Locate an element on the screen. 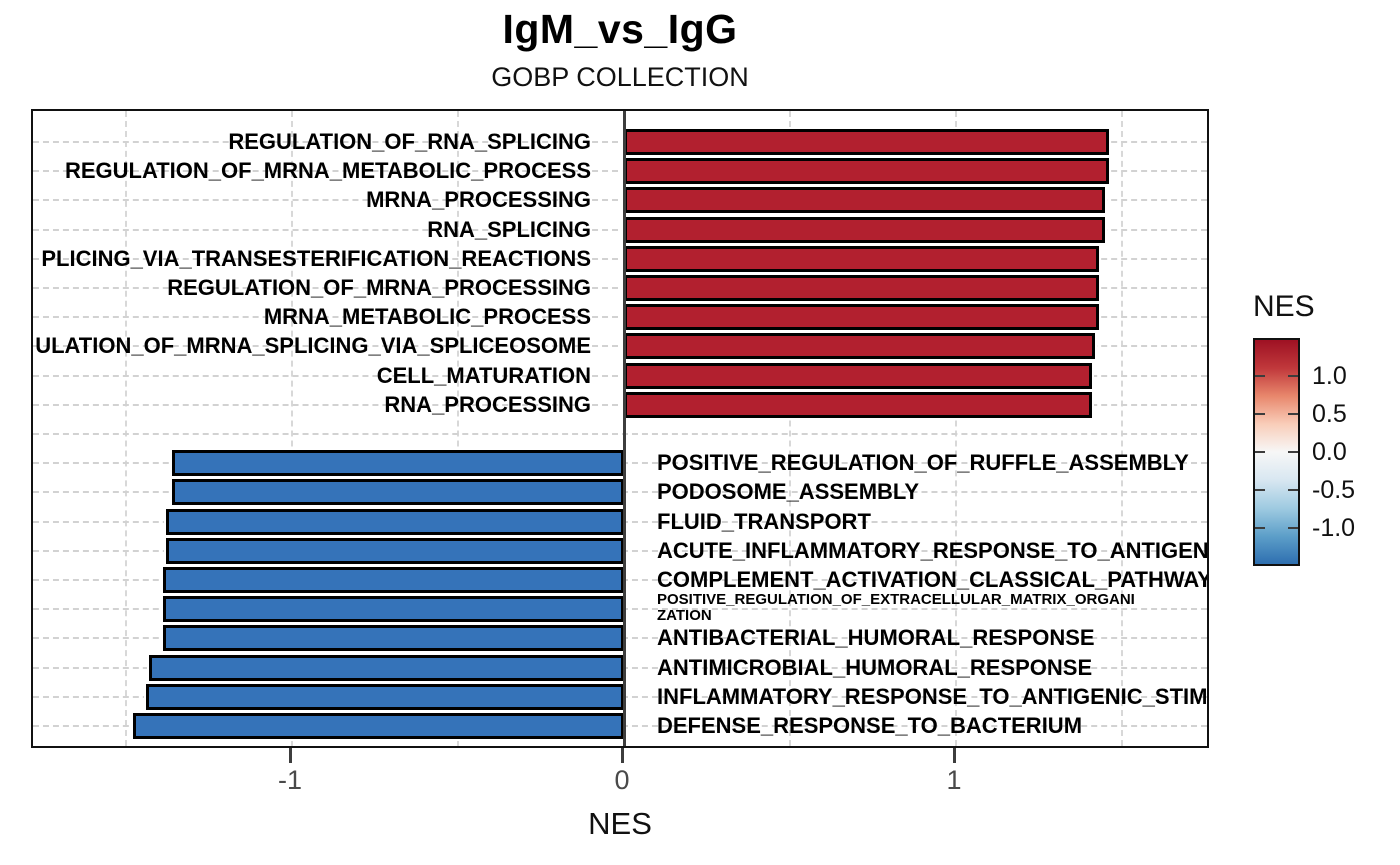 Image resolution: width=1400 pixels, height=865 pixels. x-axis-title: NES is located at coordinates (620, 823).